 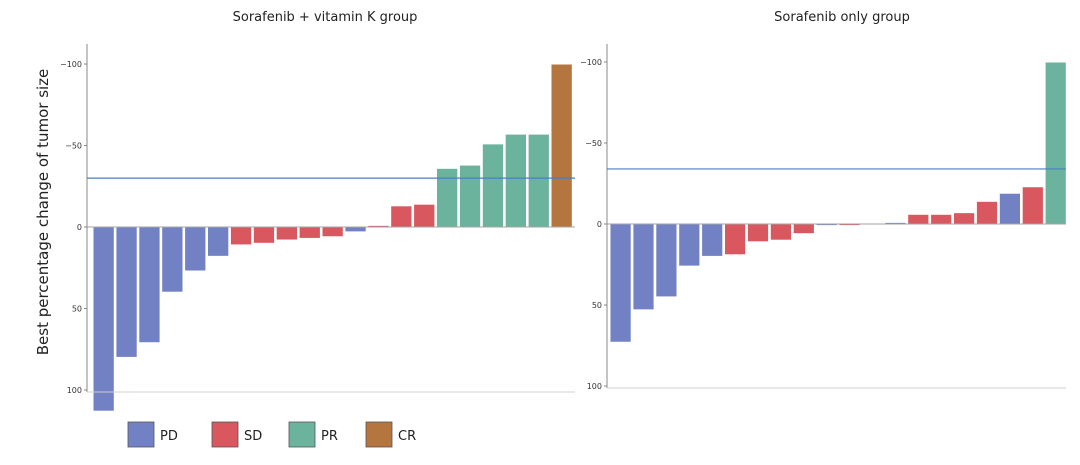 What do you see at coordinates (325, 17) in the screenshot?
I see `chart-title: Sorafenib + vitamin K group` at bounding box center [325, 17].